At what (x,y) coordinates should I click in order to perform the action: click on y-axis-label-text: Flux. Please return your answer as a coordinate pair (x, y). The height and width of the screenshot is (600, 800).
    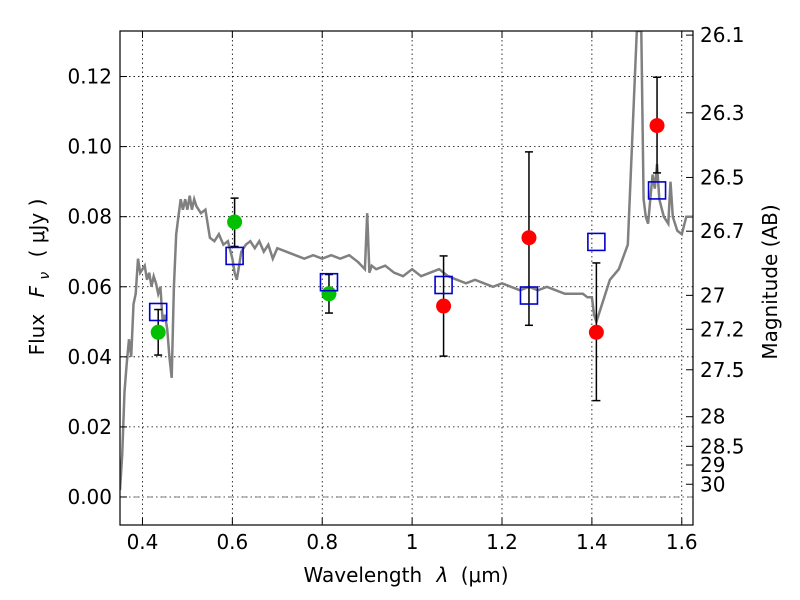
    Looking at the image, I should click on (37, 335).